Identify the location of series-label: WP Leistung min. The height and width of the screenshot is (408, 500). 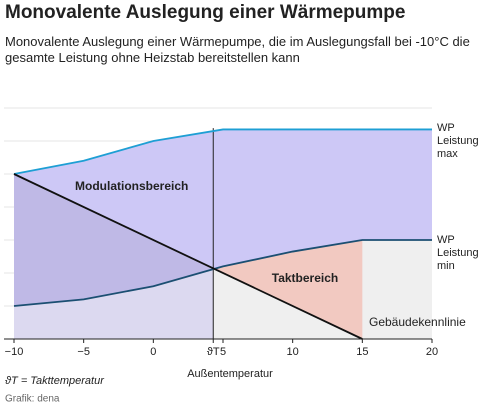
(458, 253).